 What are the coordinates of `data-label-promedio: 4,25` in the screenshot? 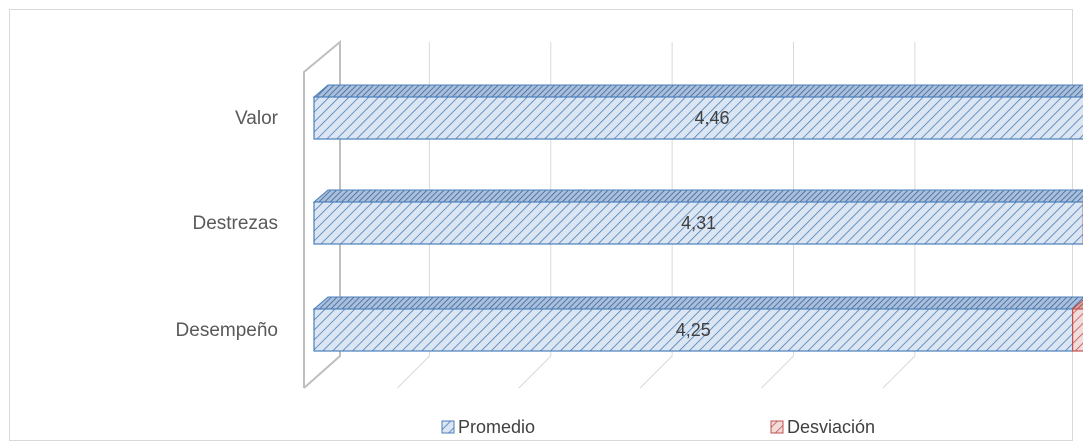 It's located at (693, 330).